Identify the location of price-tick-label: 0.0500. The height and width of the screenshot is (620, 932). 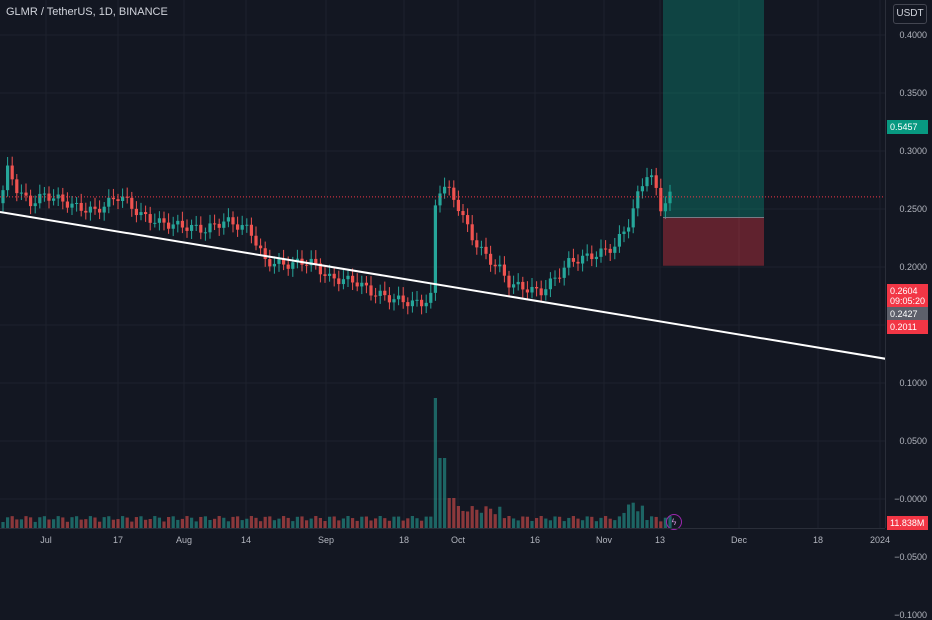
(913, 441).